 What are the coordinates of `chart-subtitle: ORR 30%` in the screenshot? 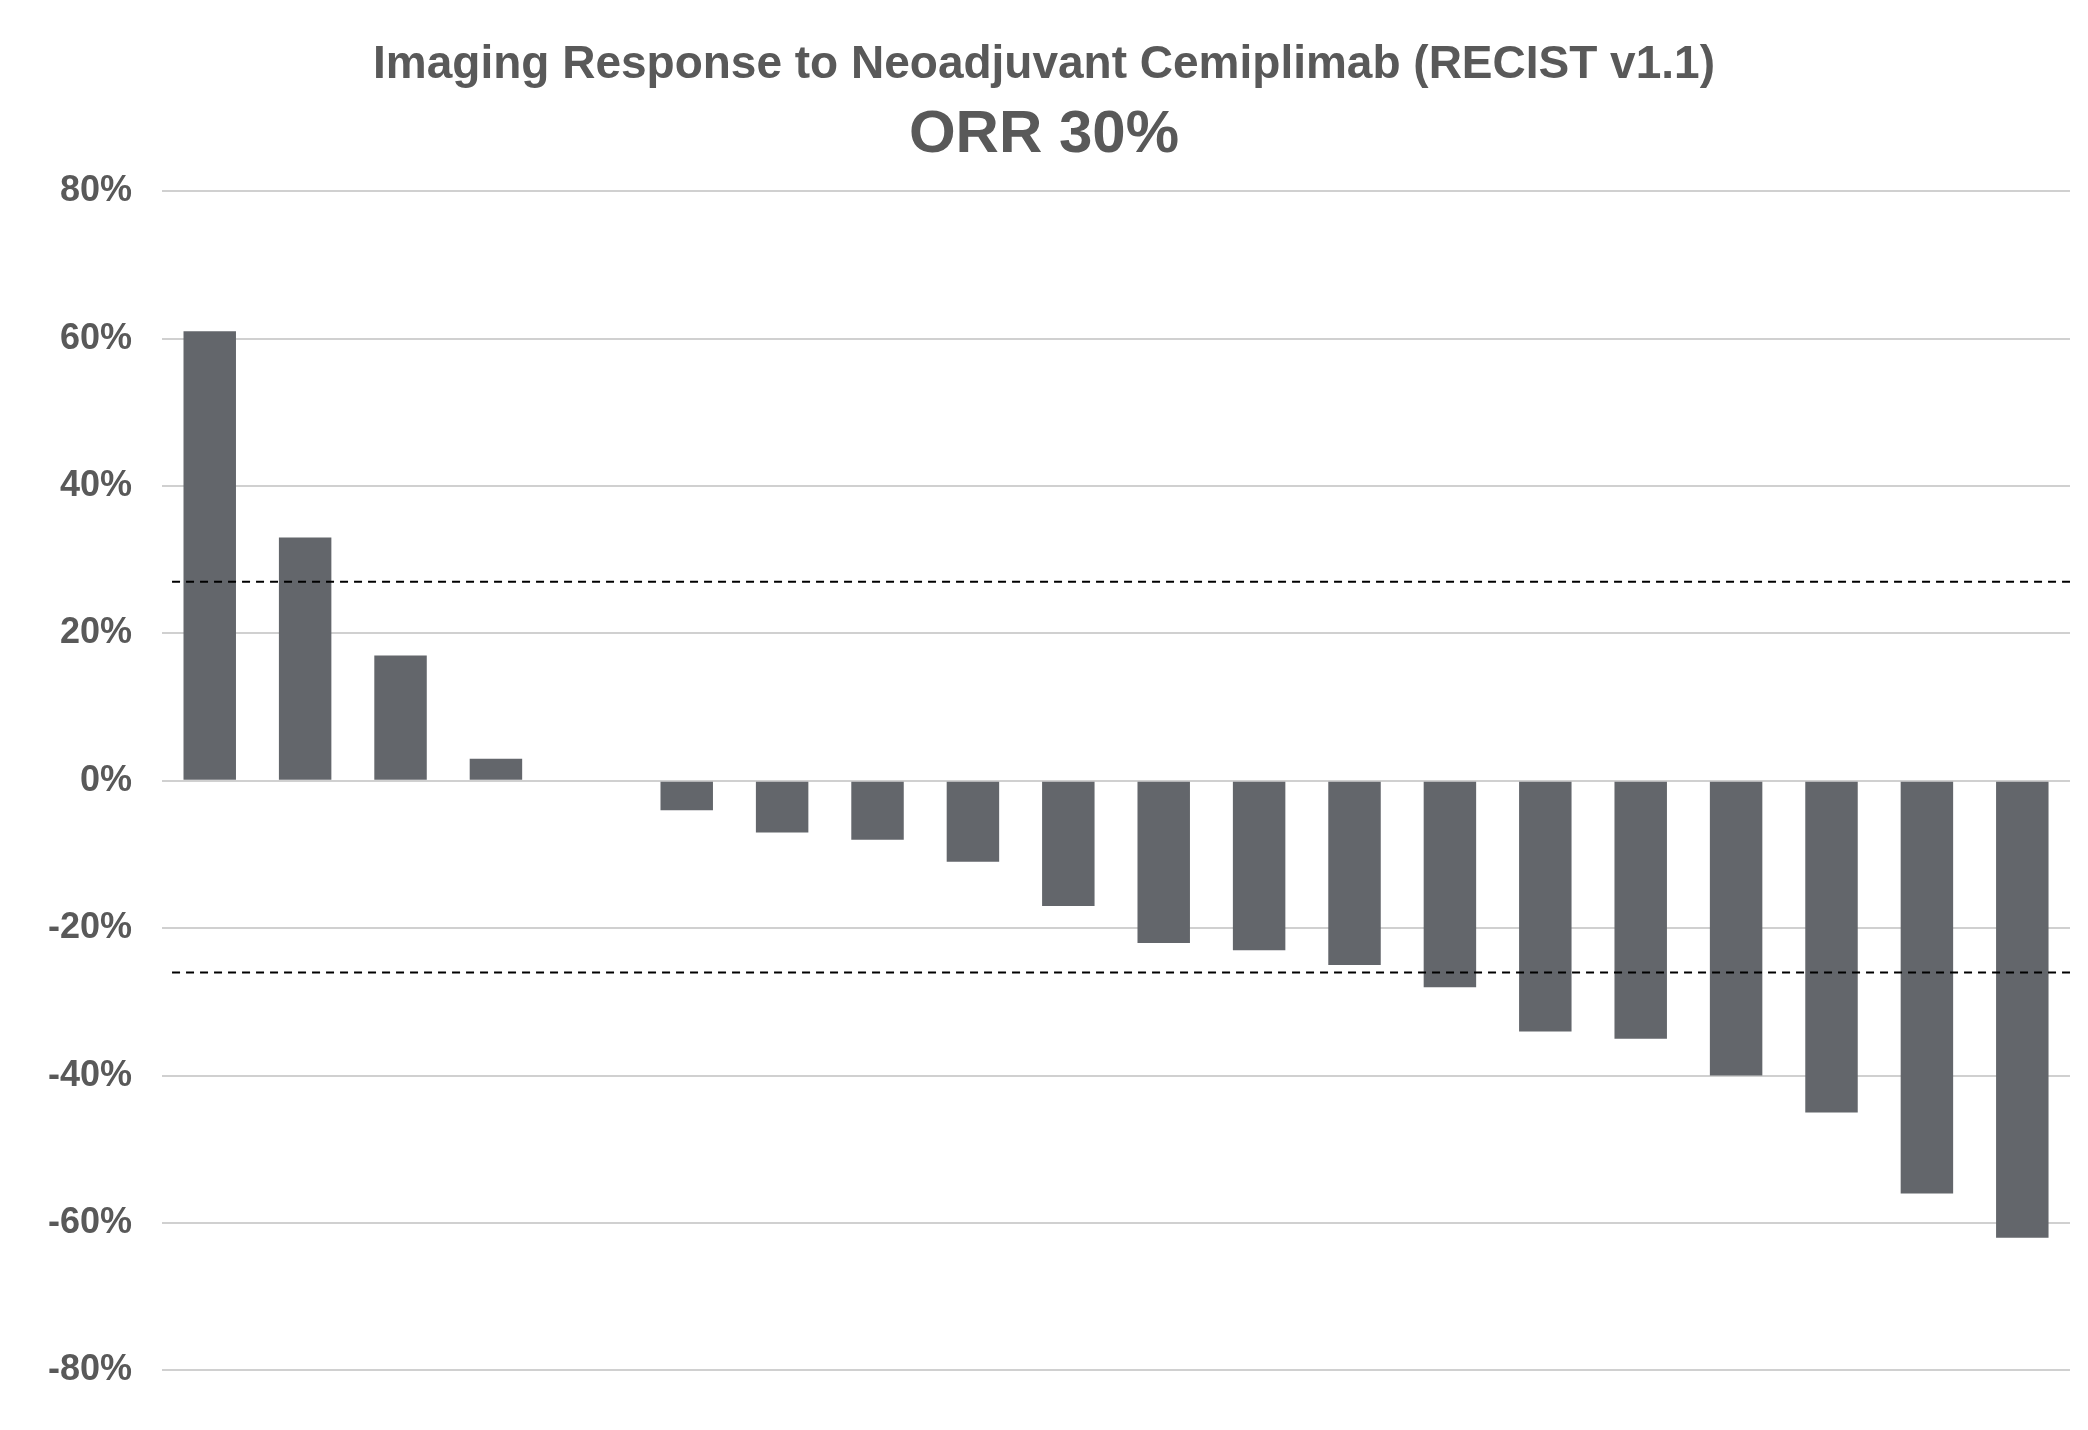 It's located at (1044, 131).